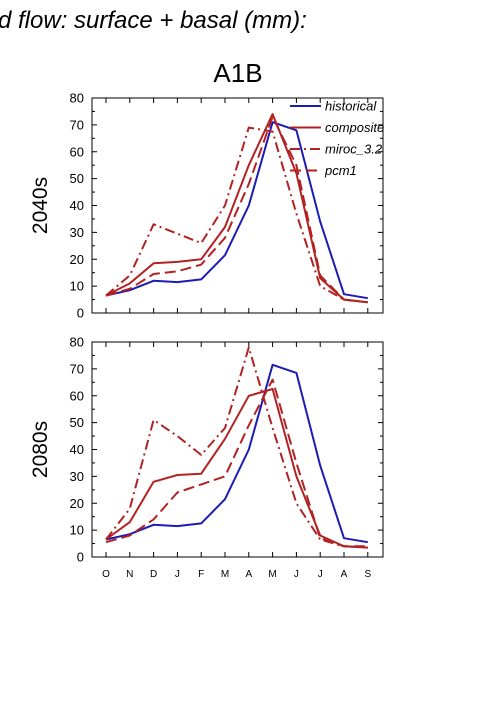  Describe the element at coordinates (354, 149) in the screenshot. I see `legend-label: miroc_3.2` at that location.